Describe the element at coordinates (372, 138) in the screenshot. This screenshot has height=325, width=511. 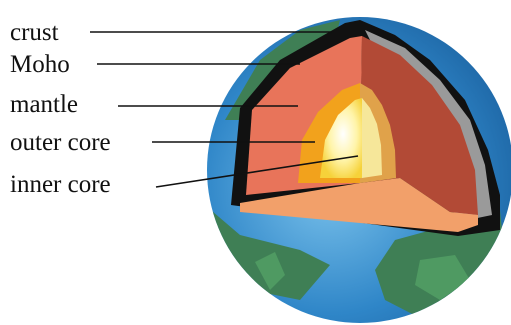
I see `inner-core-side` at that location.